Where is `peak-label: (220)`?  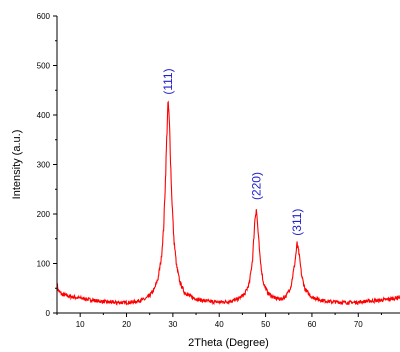
peak-label: (220) is located at coordinates (256, 186).